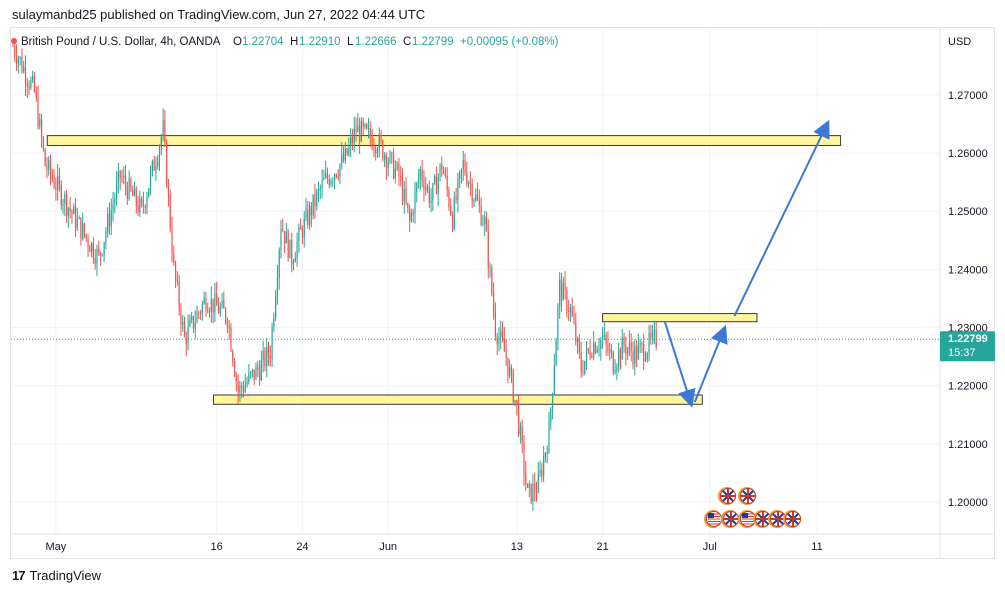 The height and width of the screenshot is (594, 1005). Describe the element at coordinates (710, 363) in the screenshot. I see `projection-arrow-rally-to-target` at that location.